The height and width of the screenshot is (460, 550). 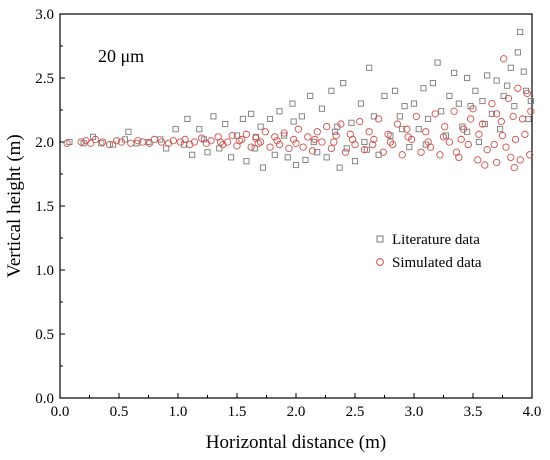 I want to click on x-tick-label: 1.0, so click(x=178, y=412).